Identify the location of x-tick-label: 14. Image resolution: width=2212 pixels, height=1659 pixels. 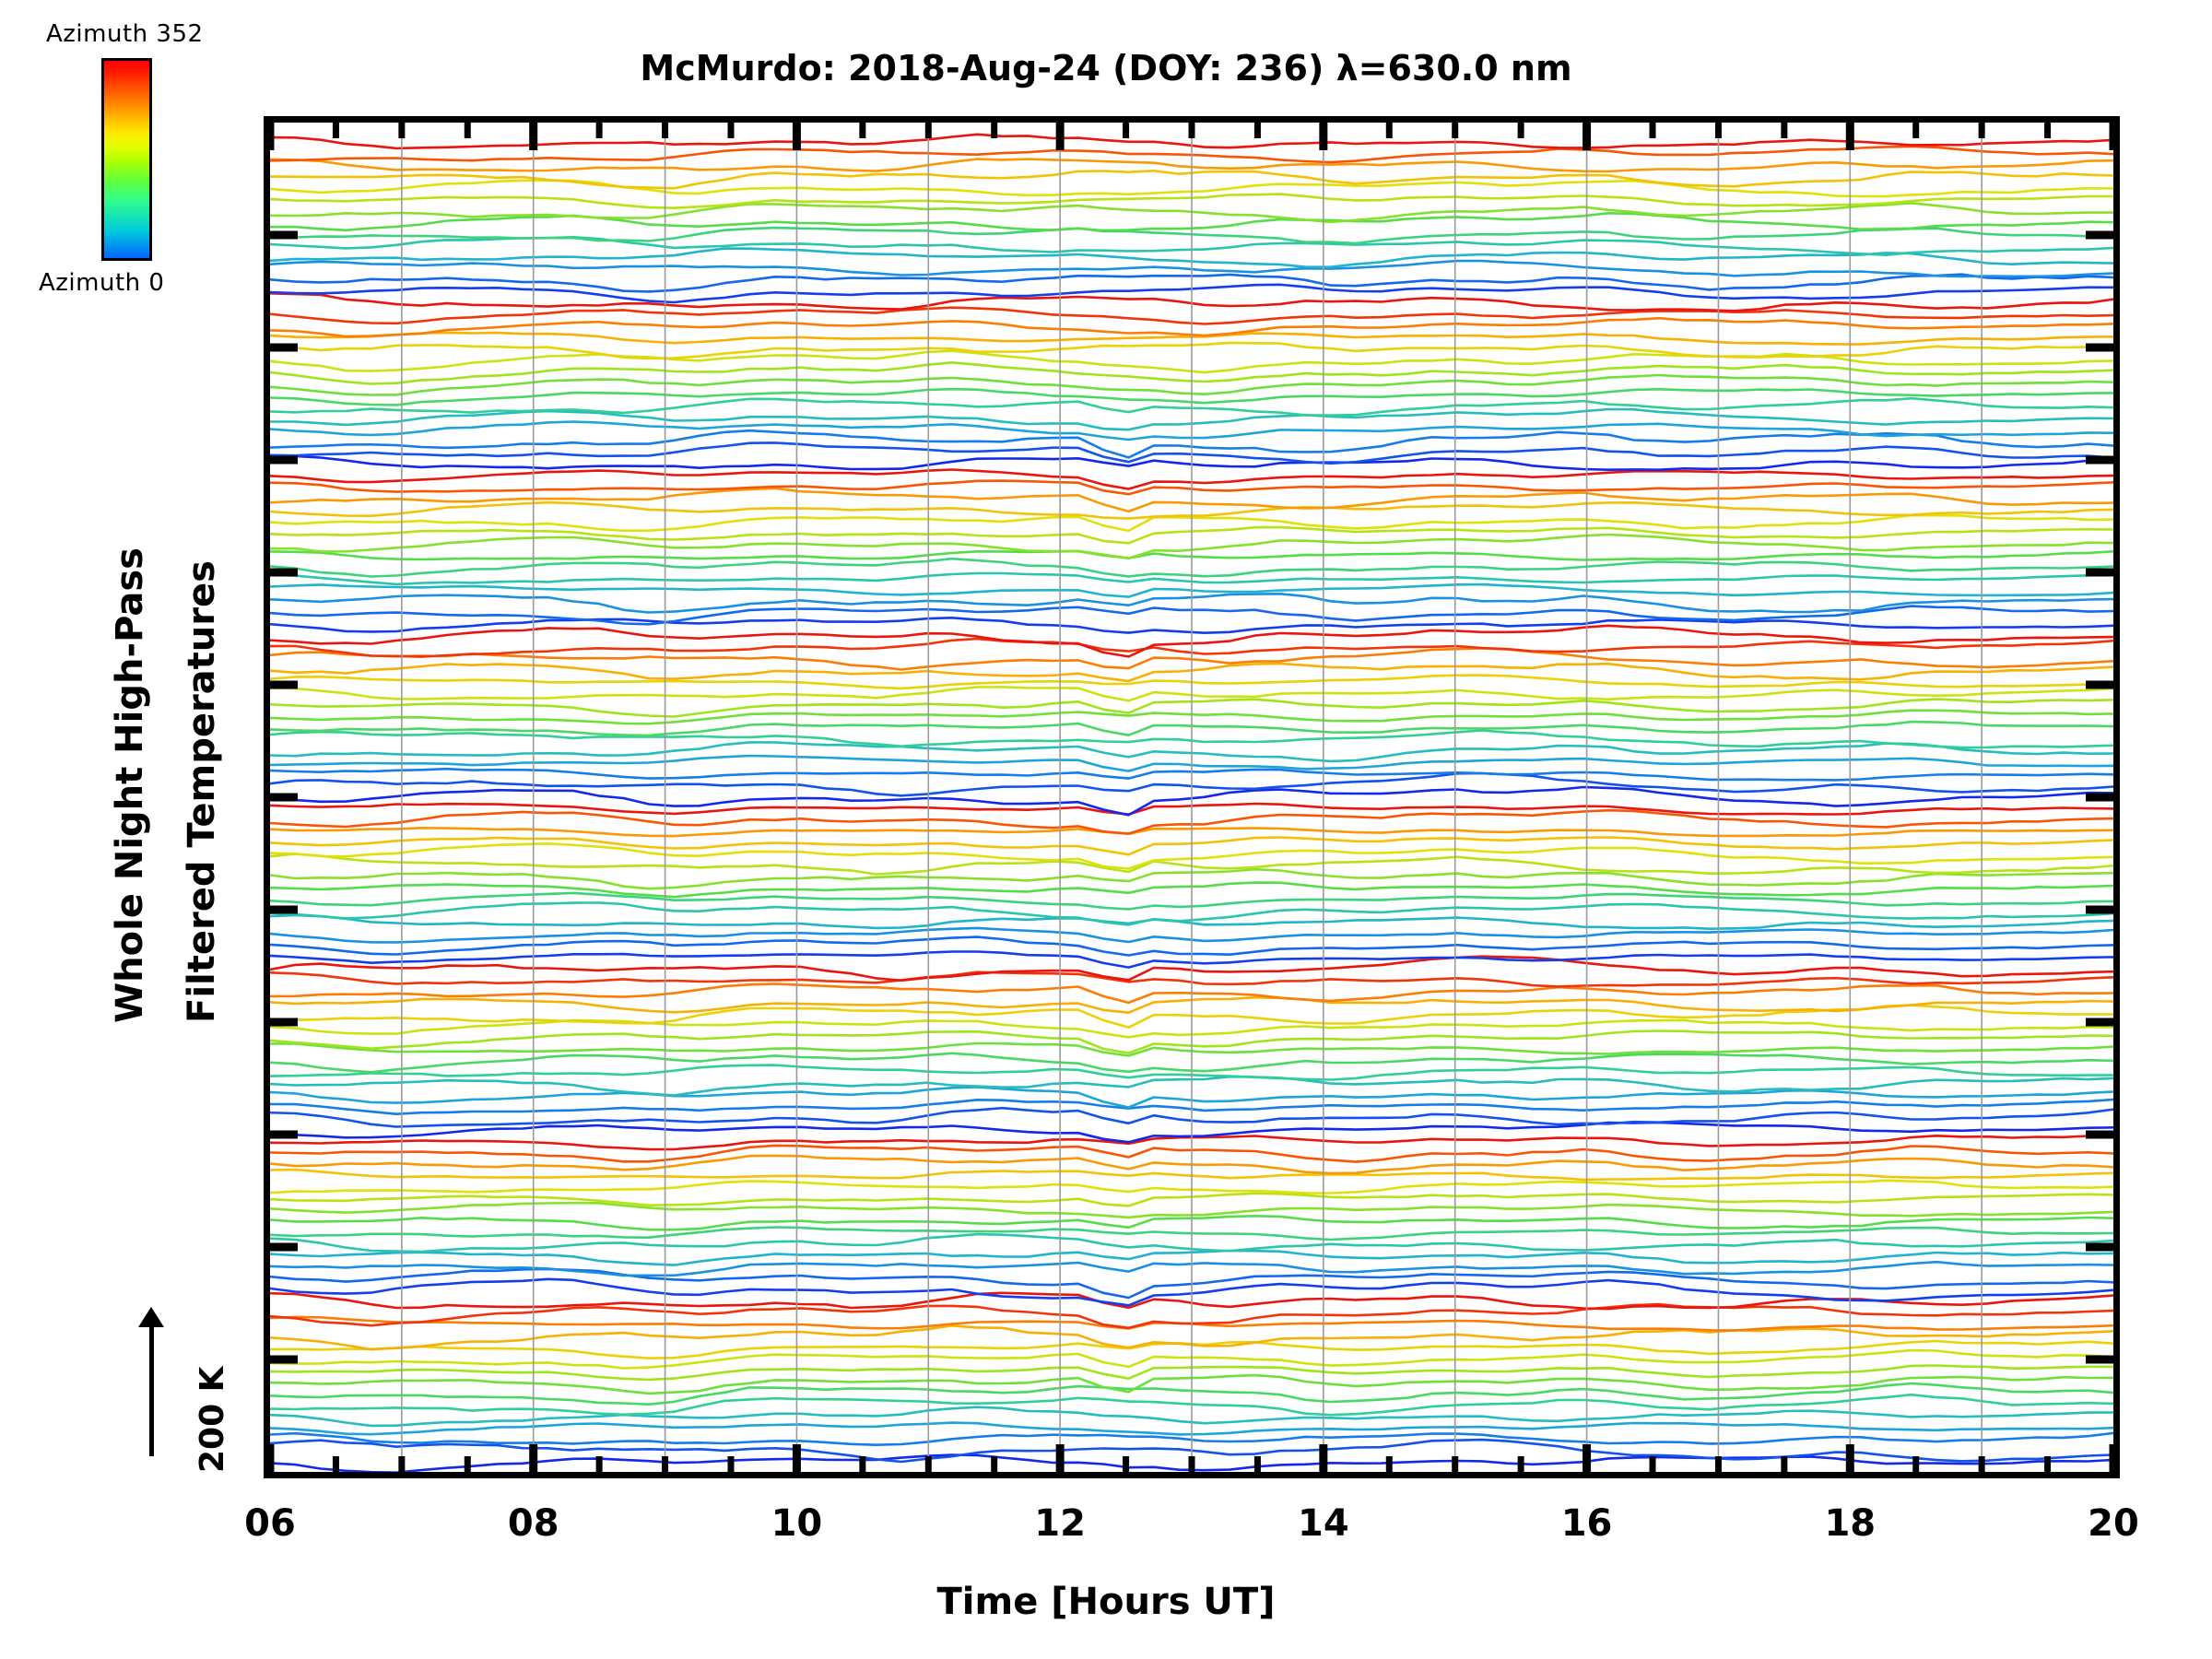
(1323, 1523).